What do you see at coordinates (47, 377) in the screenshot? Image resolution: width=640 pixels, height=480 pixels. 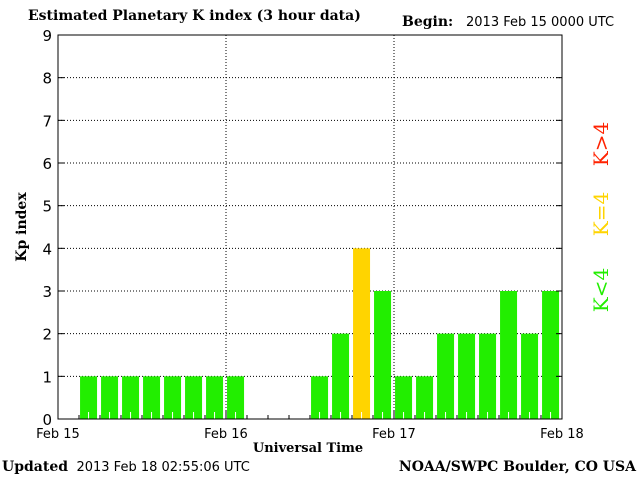 I see `y-tick-label: 1` at bounding box center [47, 377].